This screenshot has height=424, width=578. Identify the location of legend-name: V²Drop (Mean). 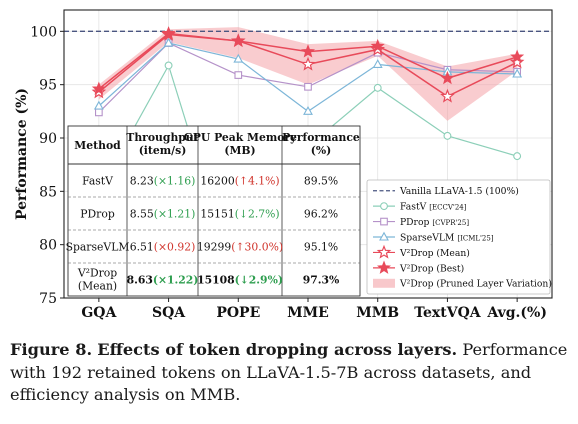
(434, 253).